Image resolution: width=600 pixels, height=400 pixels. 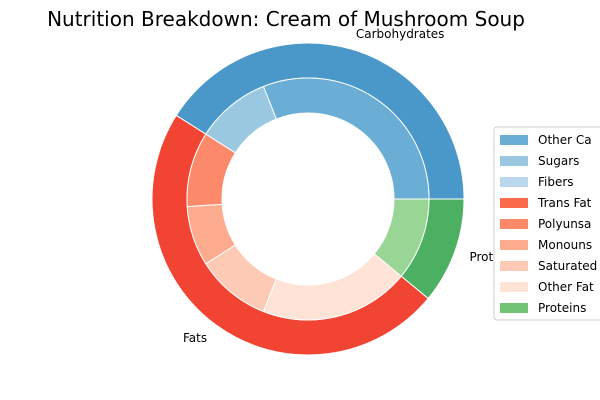 I want to click on legend-label-other-fat: Other Fat, so click(x=566, y=287).